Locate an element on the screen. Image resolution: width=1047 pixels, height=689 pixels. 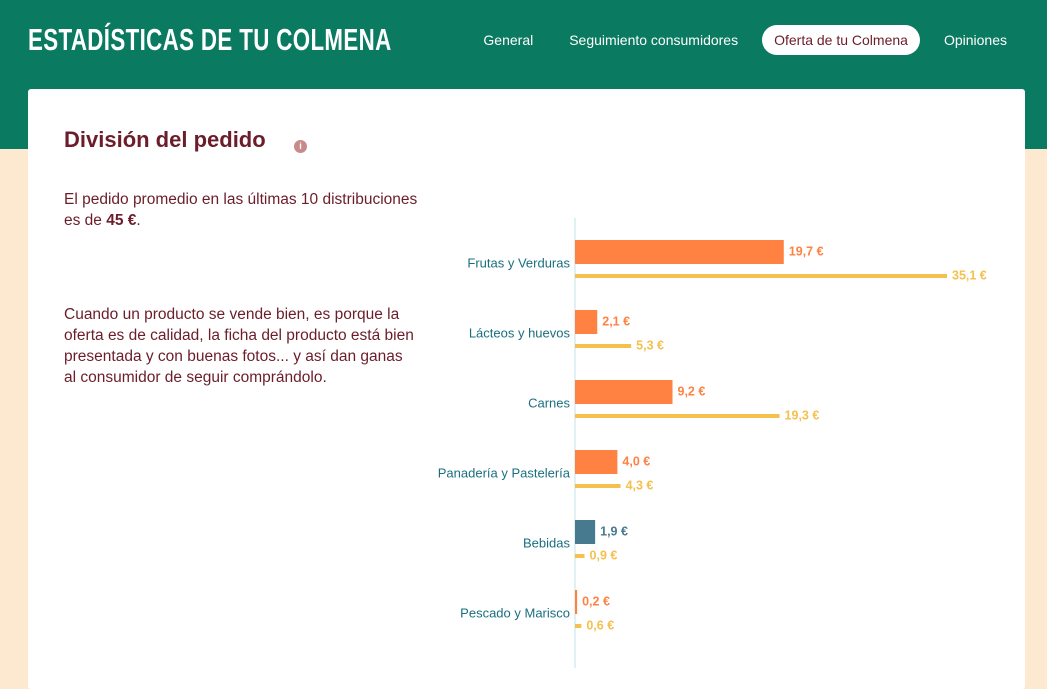
category-label: Bebidas is located at coordinates (546, 542).